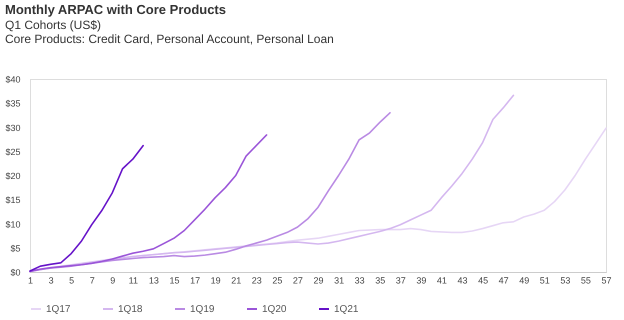  Describe the element at coordinates (71, 281) in the screenshot. I see `x-tick-label: 5` at that location.